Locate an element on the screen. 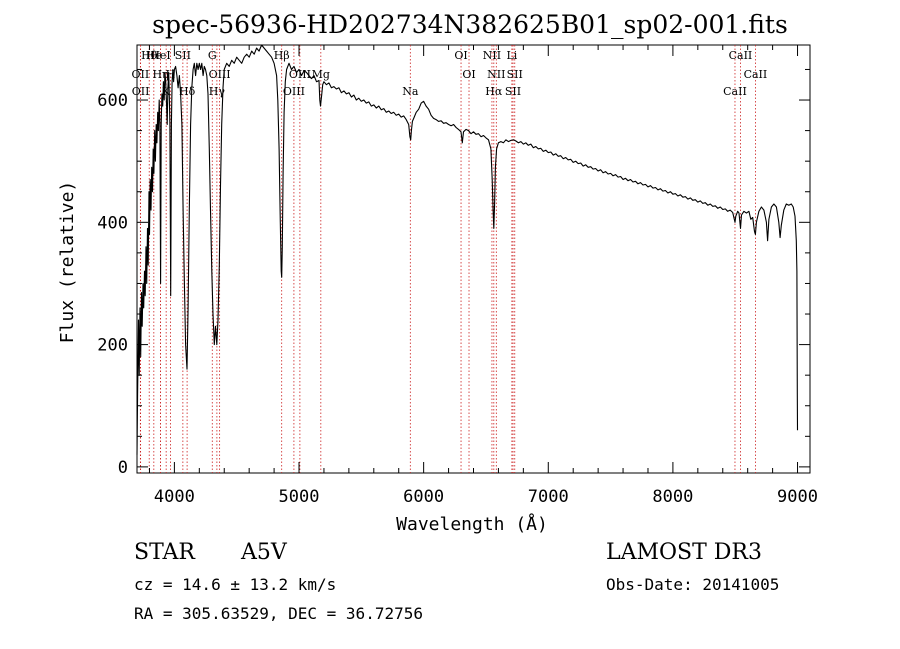 The height and width of the screenshot is (649, 900). line-marker-label: H is located at coordinates (171, 74).